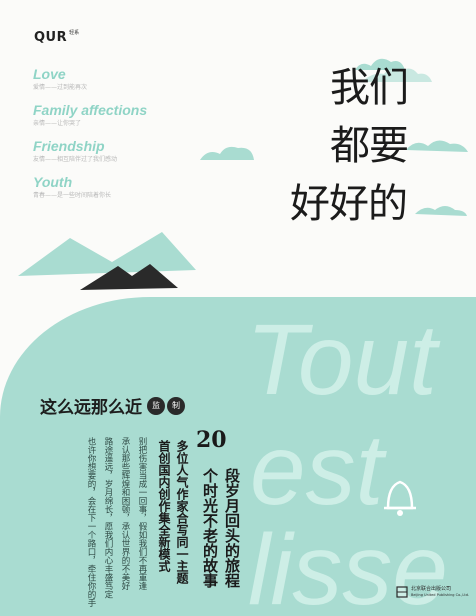  What do you see at coordinates (49, 74) in the screenshot?
I see `keyword-en: Love` at bounding box center [49, 74].